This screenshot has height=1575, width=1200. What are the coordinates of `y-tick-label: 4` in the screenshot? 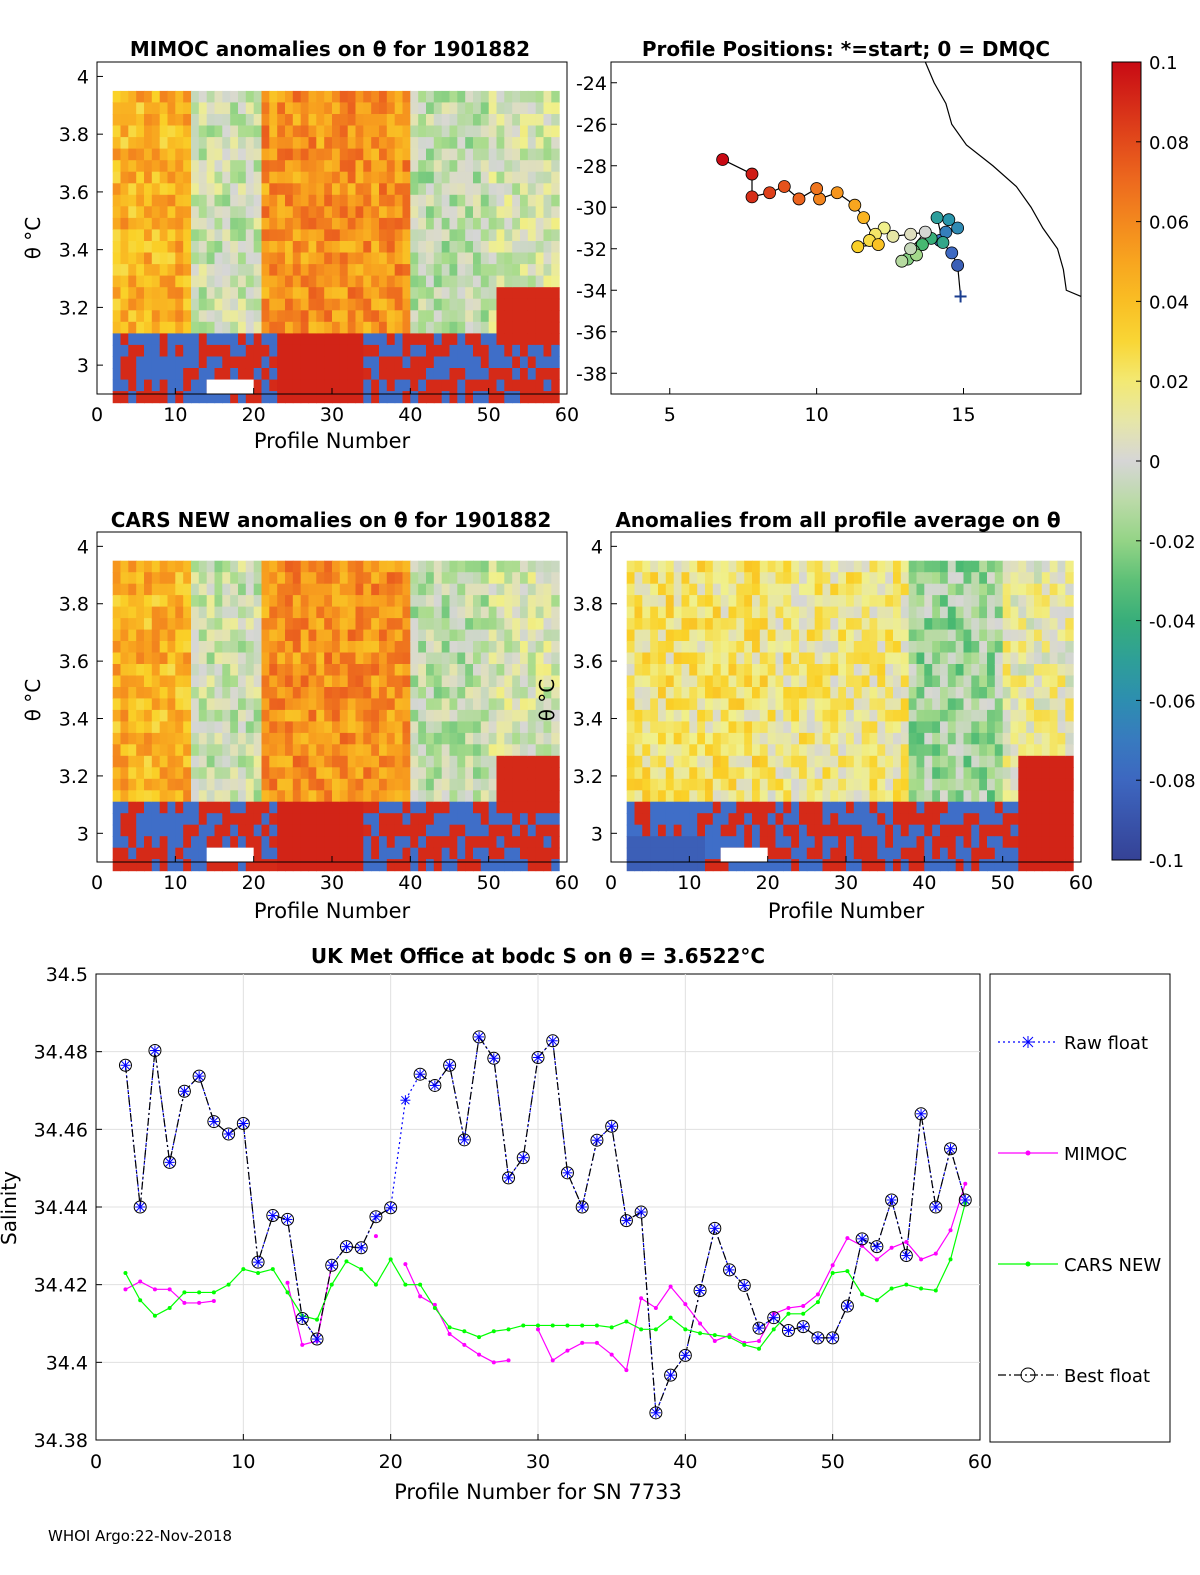 It's located at (83, 547).